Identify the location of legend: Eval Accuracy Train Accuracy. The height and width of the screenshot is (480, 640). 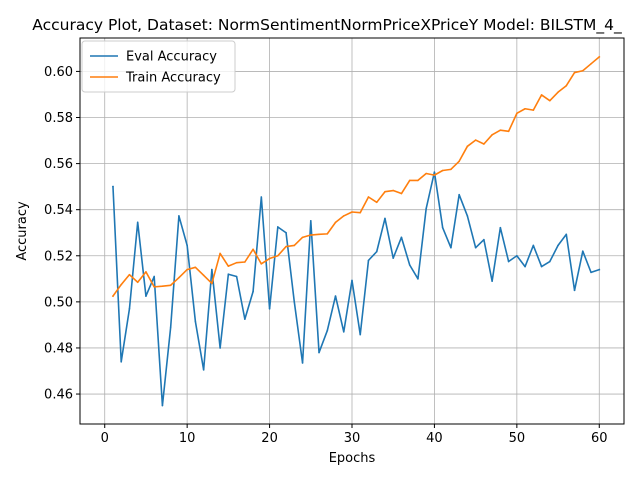
(158, 66).